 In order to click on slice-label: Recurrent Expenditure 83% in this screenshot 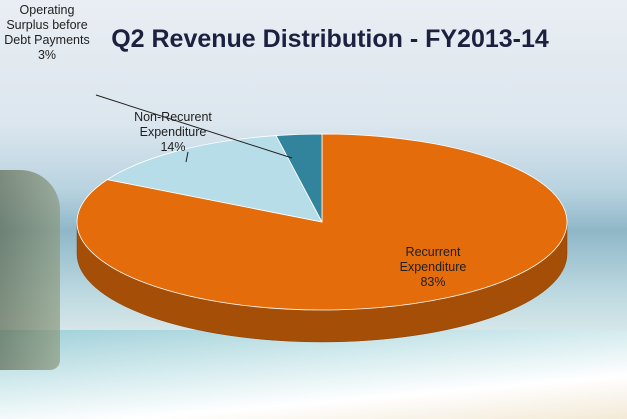, I will do `click(433, 267)`.